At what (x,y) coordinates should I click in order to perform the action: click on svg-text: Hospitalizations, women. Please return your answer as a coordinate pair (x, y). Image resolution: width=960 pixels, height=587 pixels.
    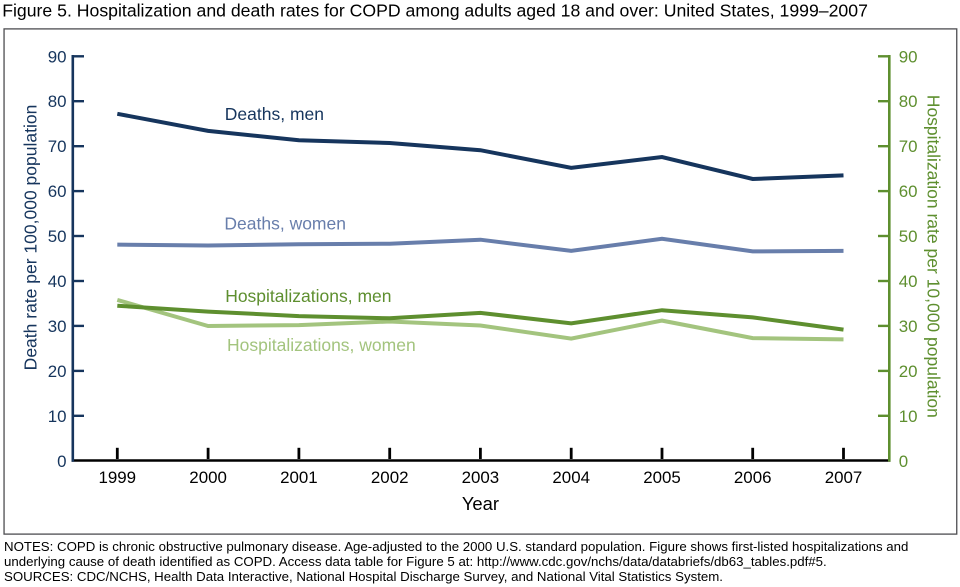
    Looking at the image, I should click on (321, 345).